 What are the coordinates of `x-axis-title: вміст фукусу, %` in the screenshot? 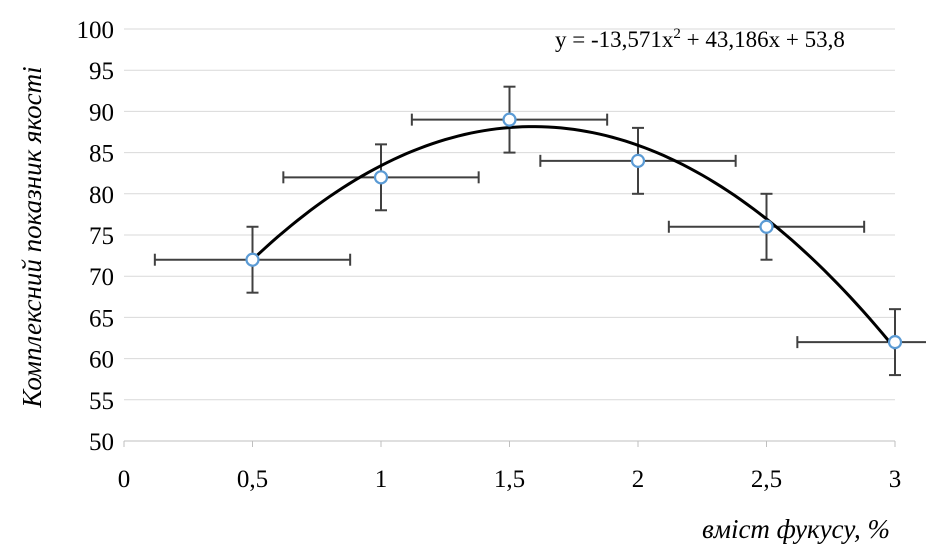 It's located at (796, 529).